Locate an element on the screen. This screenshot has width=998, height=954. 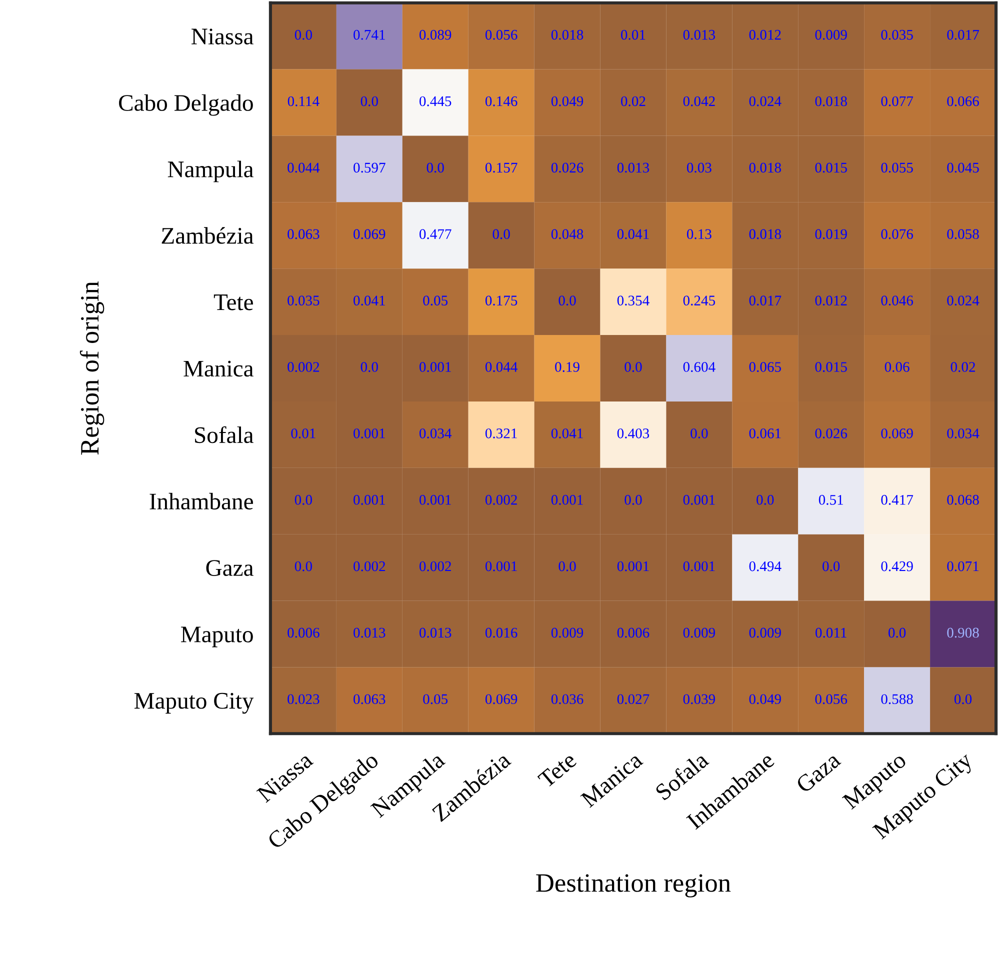
data-label: 0.175 is located at coordinates (501, 301).